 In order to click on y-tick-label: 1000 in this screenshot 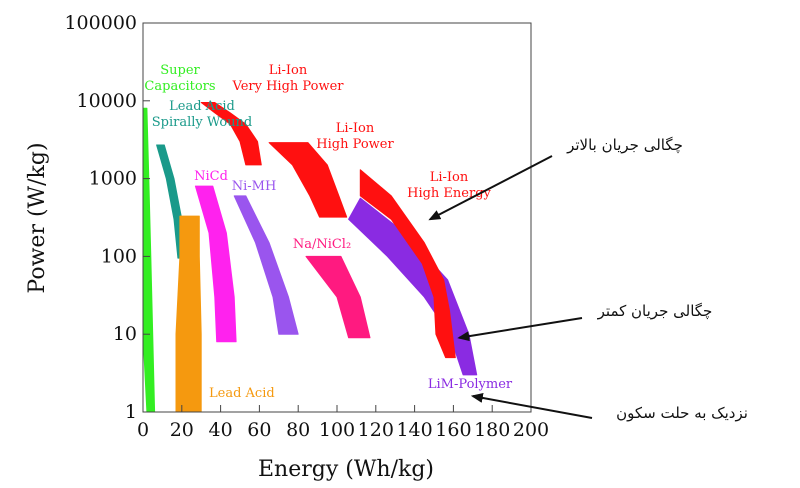, I will do `click(113, 179)`.